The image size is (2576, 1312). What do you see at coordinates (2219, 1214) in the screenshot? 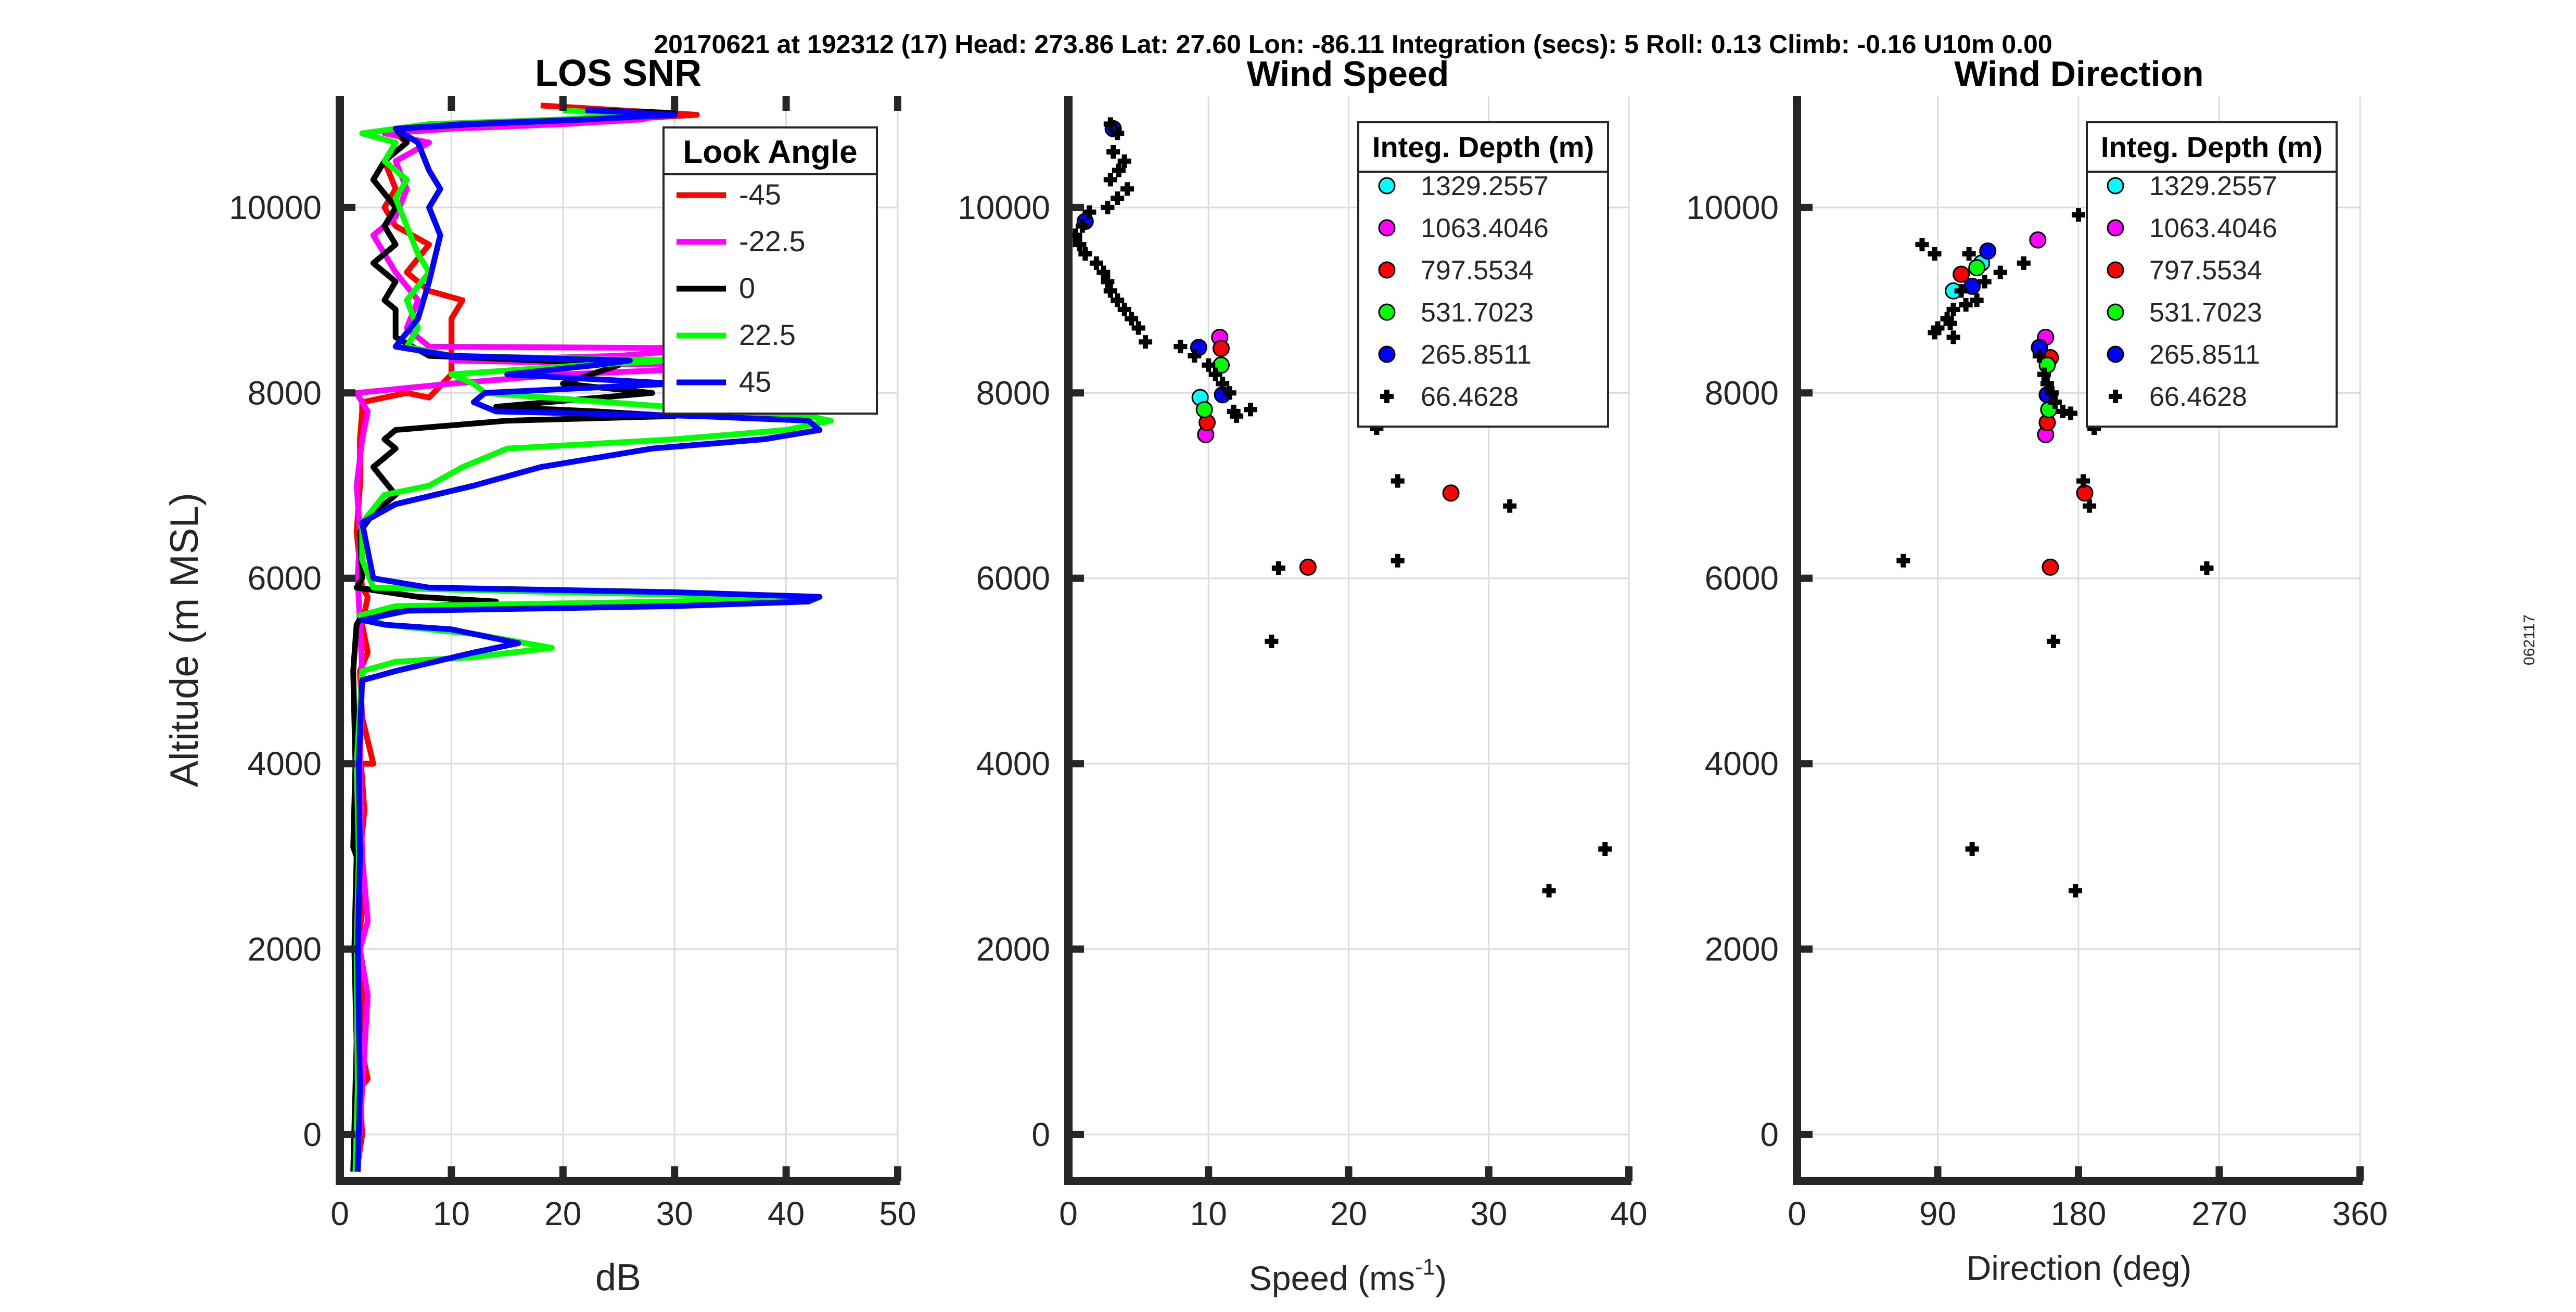
I see `direction-xtick-label: 270` at bounding box center [2219, 1214].